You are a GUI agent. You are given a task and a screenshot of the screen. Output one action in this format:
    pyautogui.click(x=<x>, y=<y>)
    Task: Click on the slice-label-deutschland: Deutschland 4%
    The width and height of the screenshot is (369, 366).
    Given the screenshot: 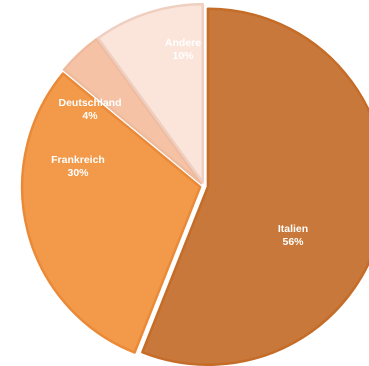 What is the action you would take?
    pyautogui.click(x=89, y=109)
    